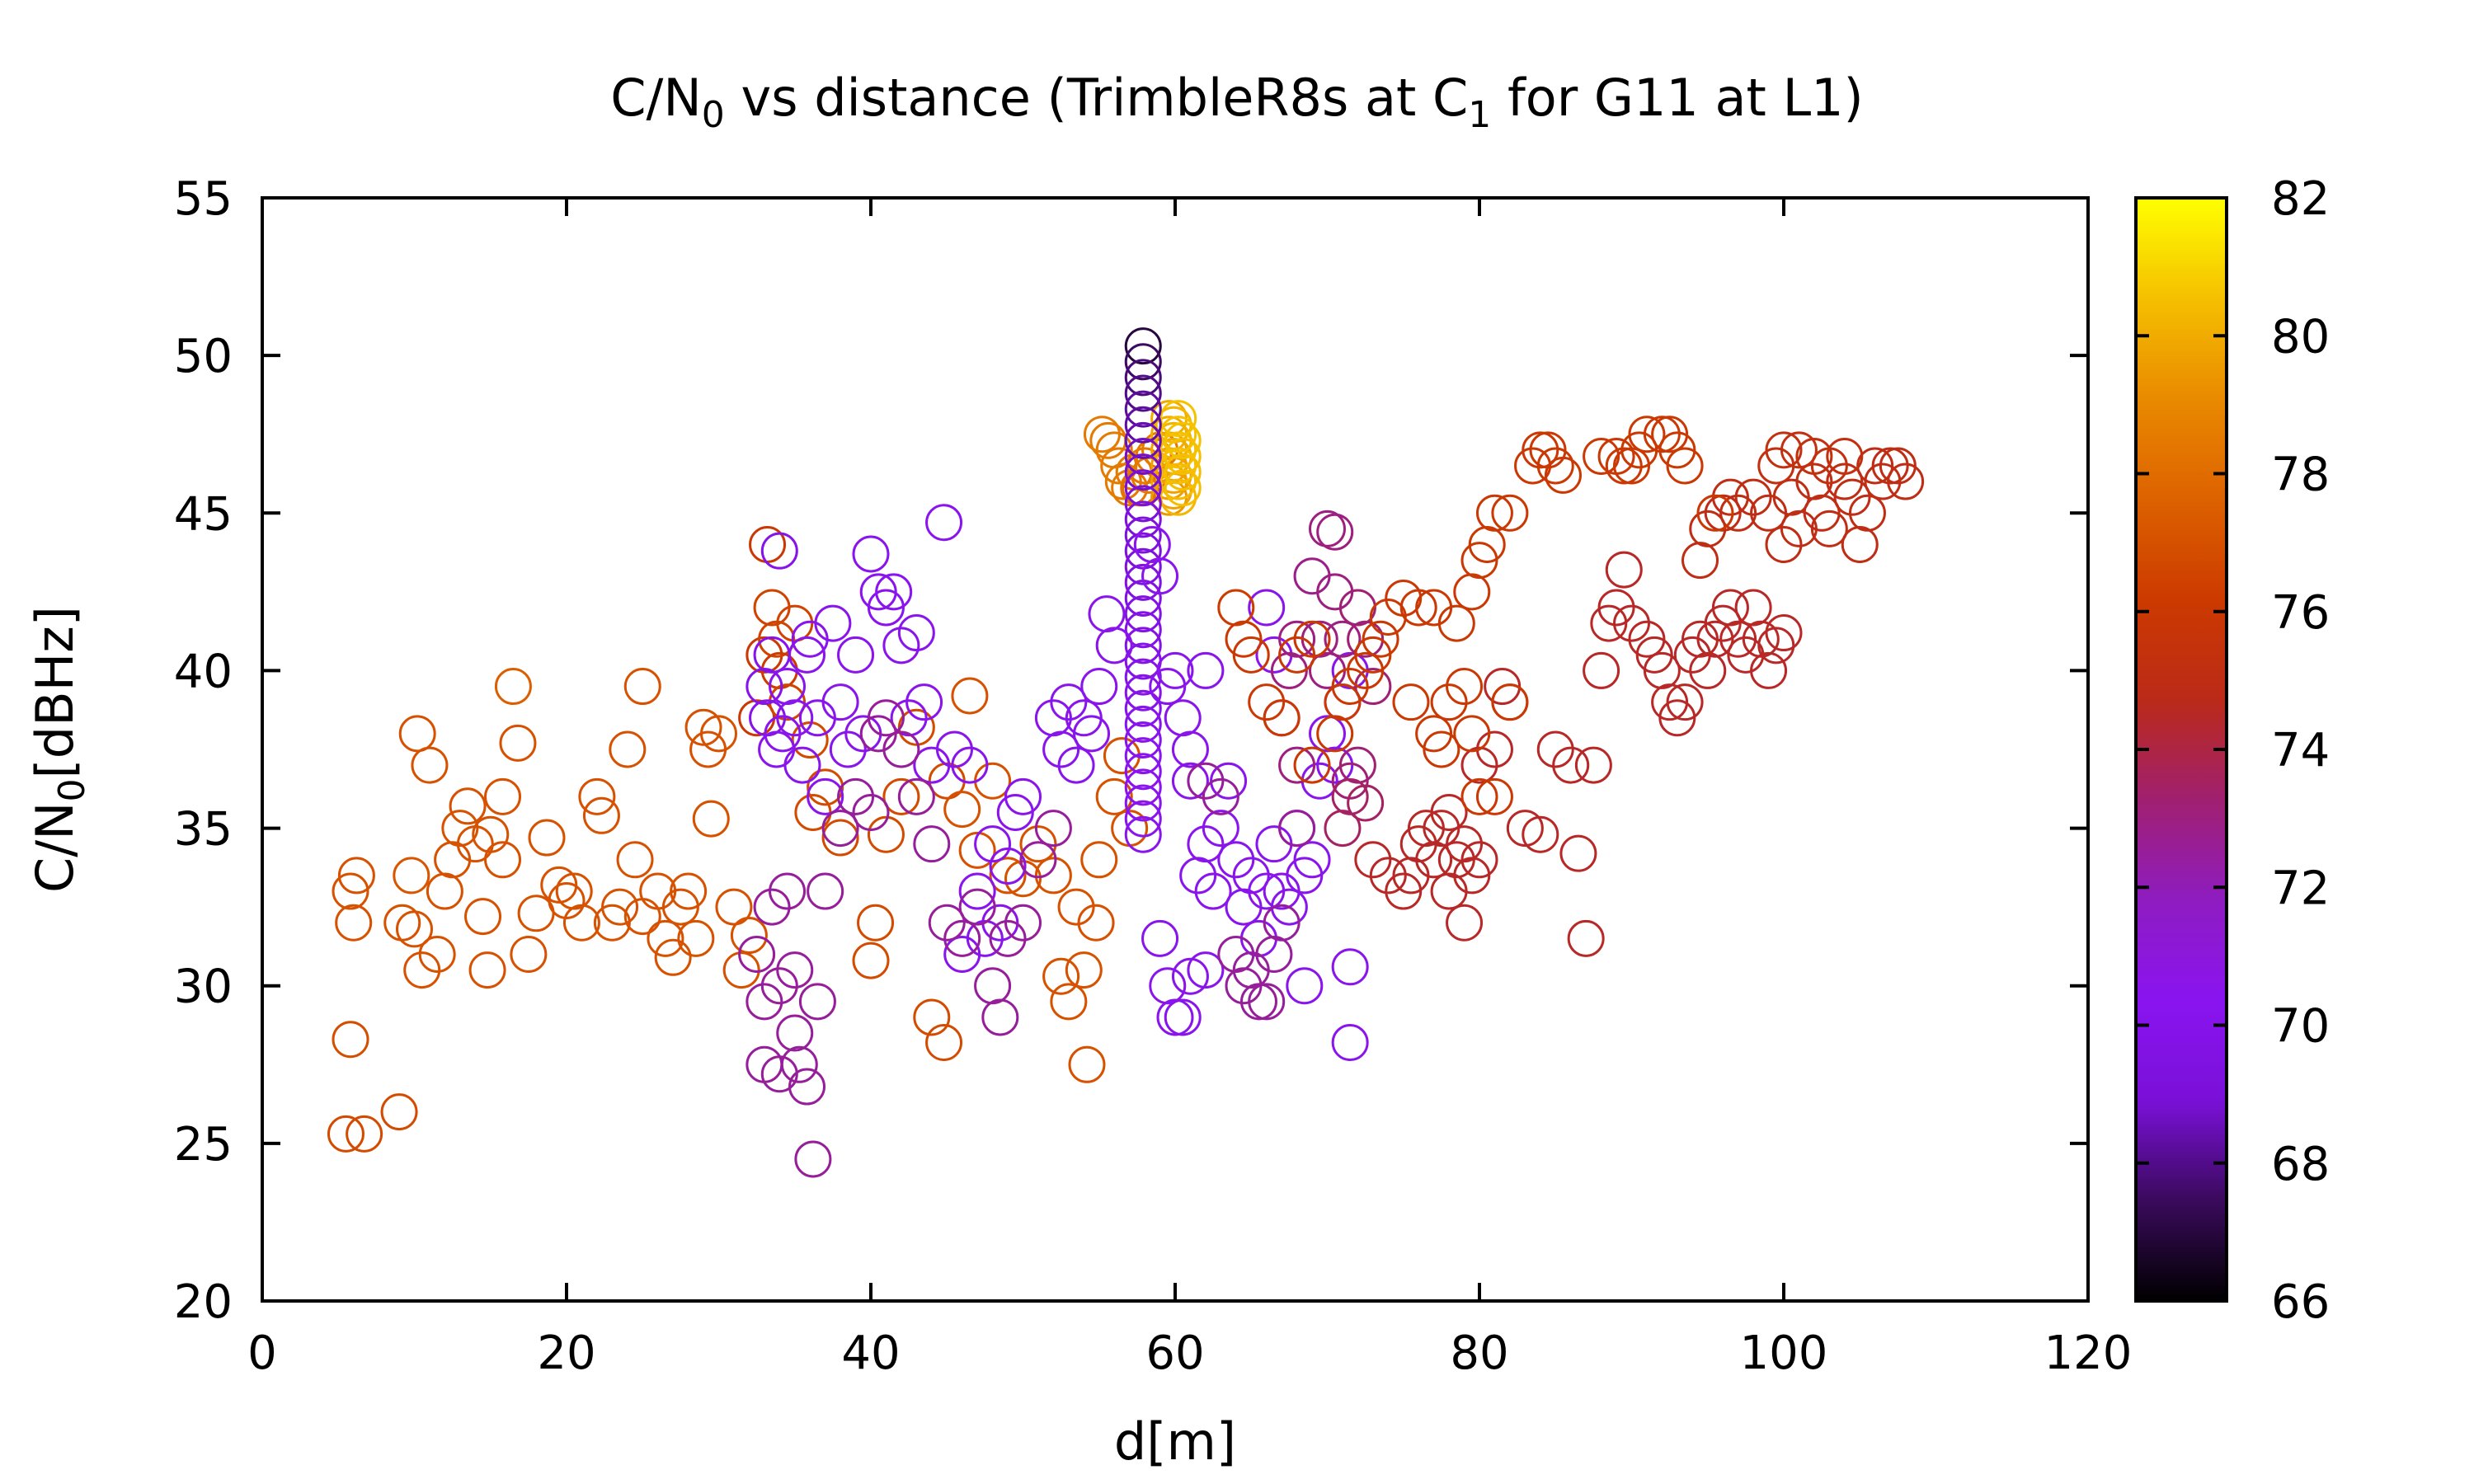 This screenshot has width=2474, height=1484. I want to click on y-tick-label: 25, so click(203, 1145).